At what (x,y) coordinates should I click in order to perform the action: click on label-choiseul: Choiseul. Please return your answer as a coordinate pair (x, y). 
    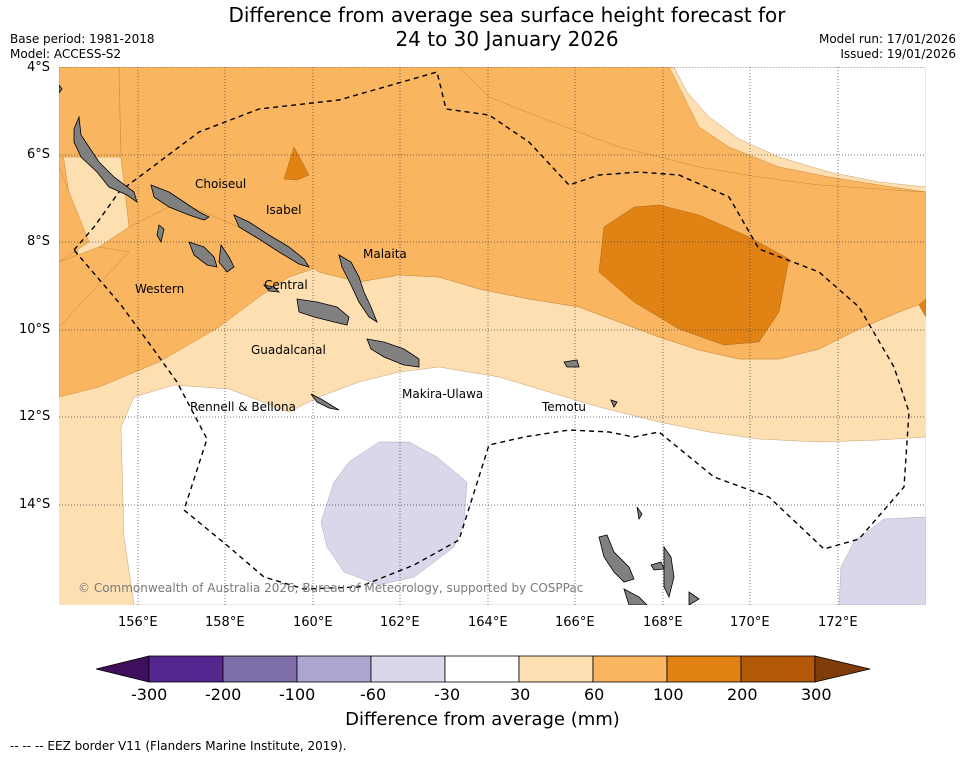
    Looking at the image, I should click on (221, 184).